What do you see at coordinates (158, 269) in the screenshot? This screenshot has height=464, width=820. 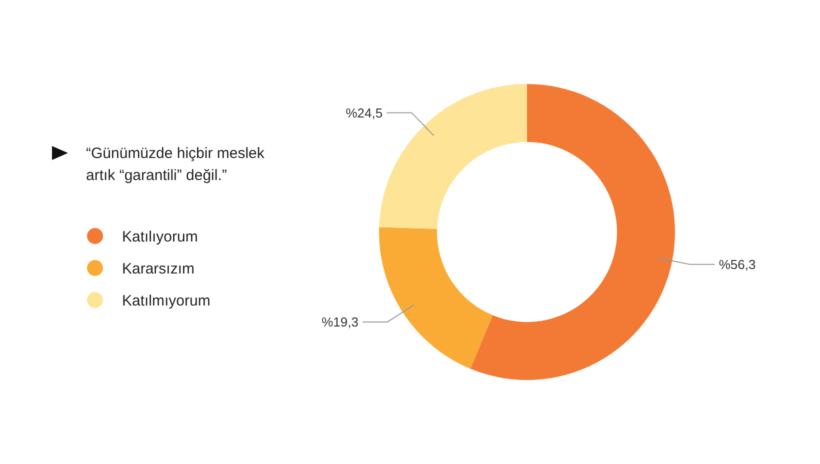 I see `legend-label: Kararsızım` at bounding box center [158, 269].